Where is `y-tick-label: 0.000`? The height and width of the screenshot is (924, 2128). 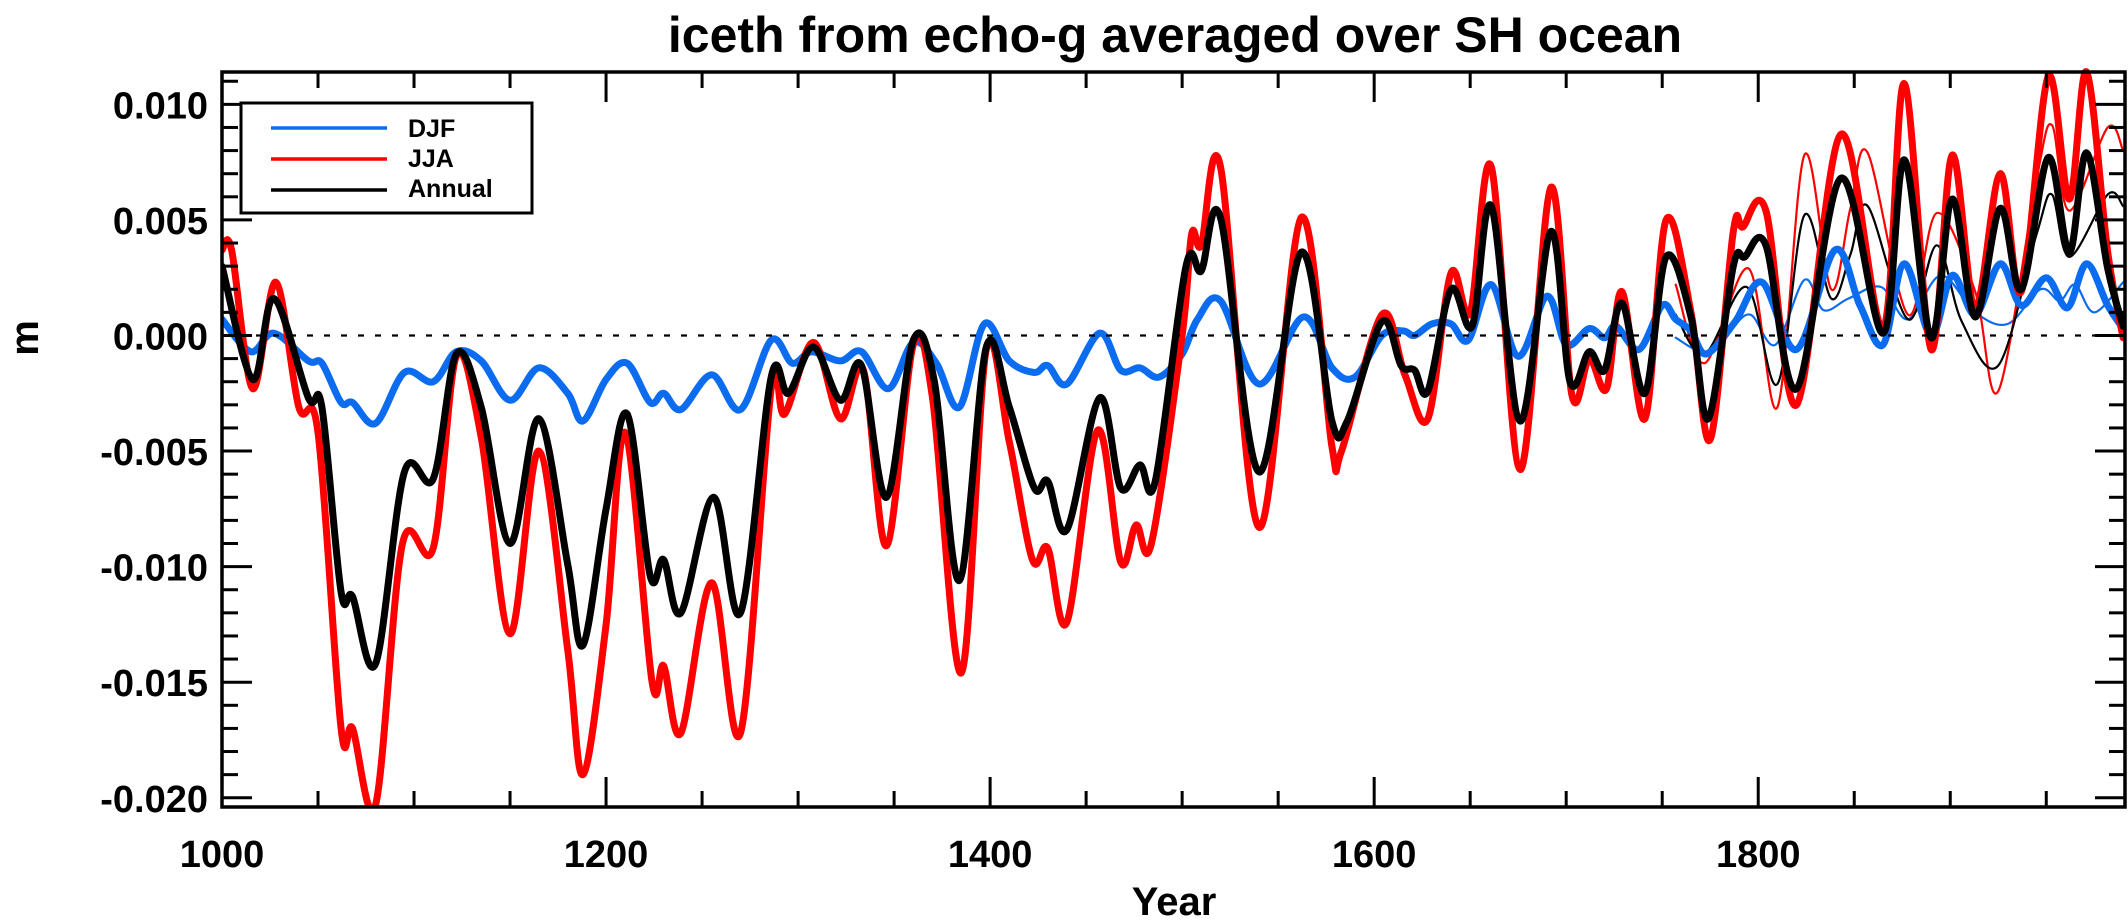 y-tick-label: 0.000 is located at coordinates (160, 337).